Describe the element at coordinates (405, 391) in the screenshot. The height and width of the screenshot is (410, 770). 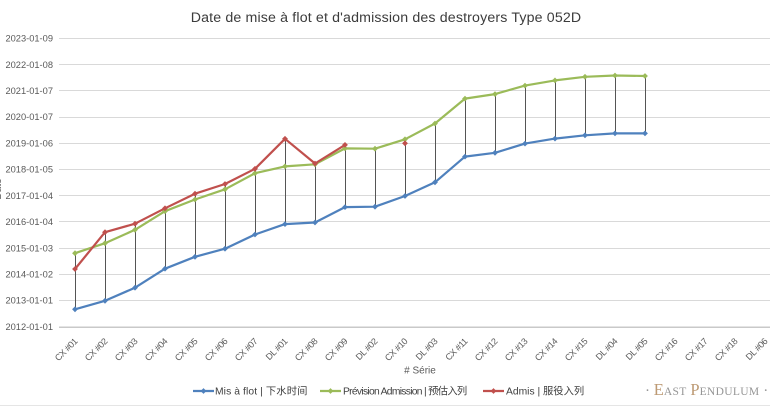
I see `svg-text: Prévision Admission | 预估入列` at that location.